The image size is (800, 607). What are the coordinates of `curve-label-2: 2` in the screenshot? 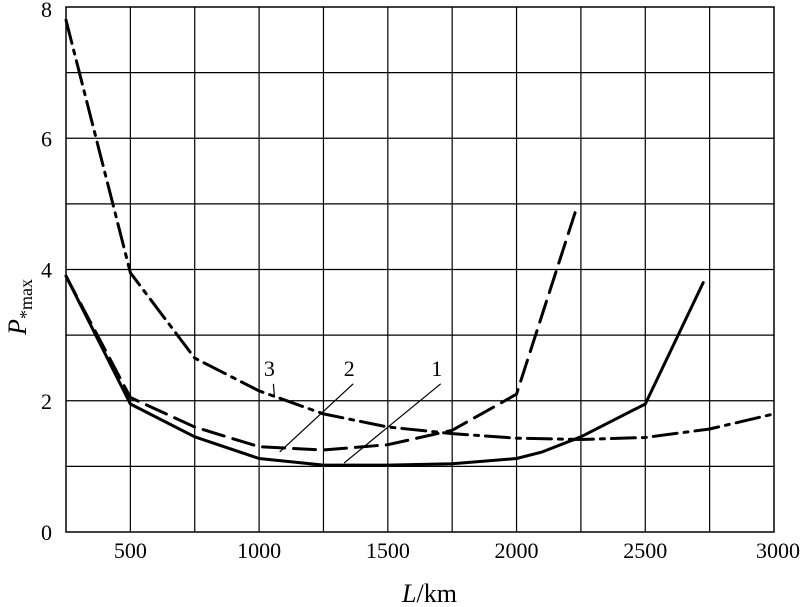 It's located at (349, 368).